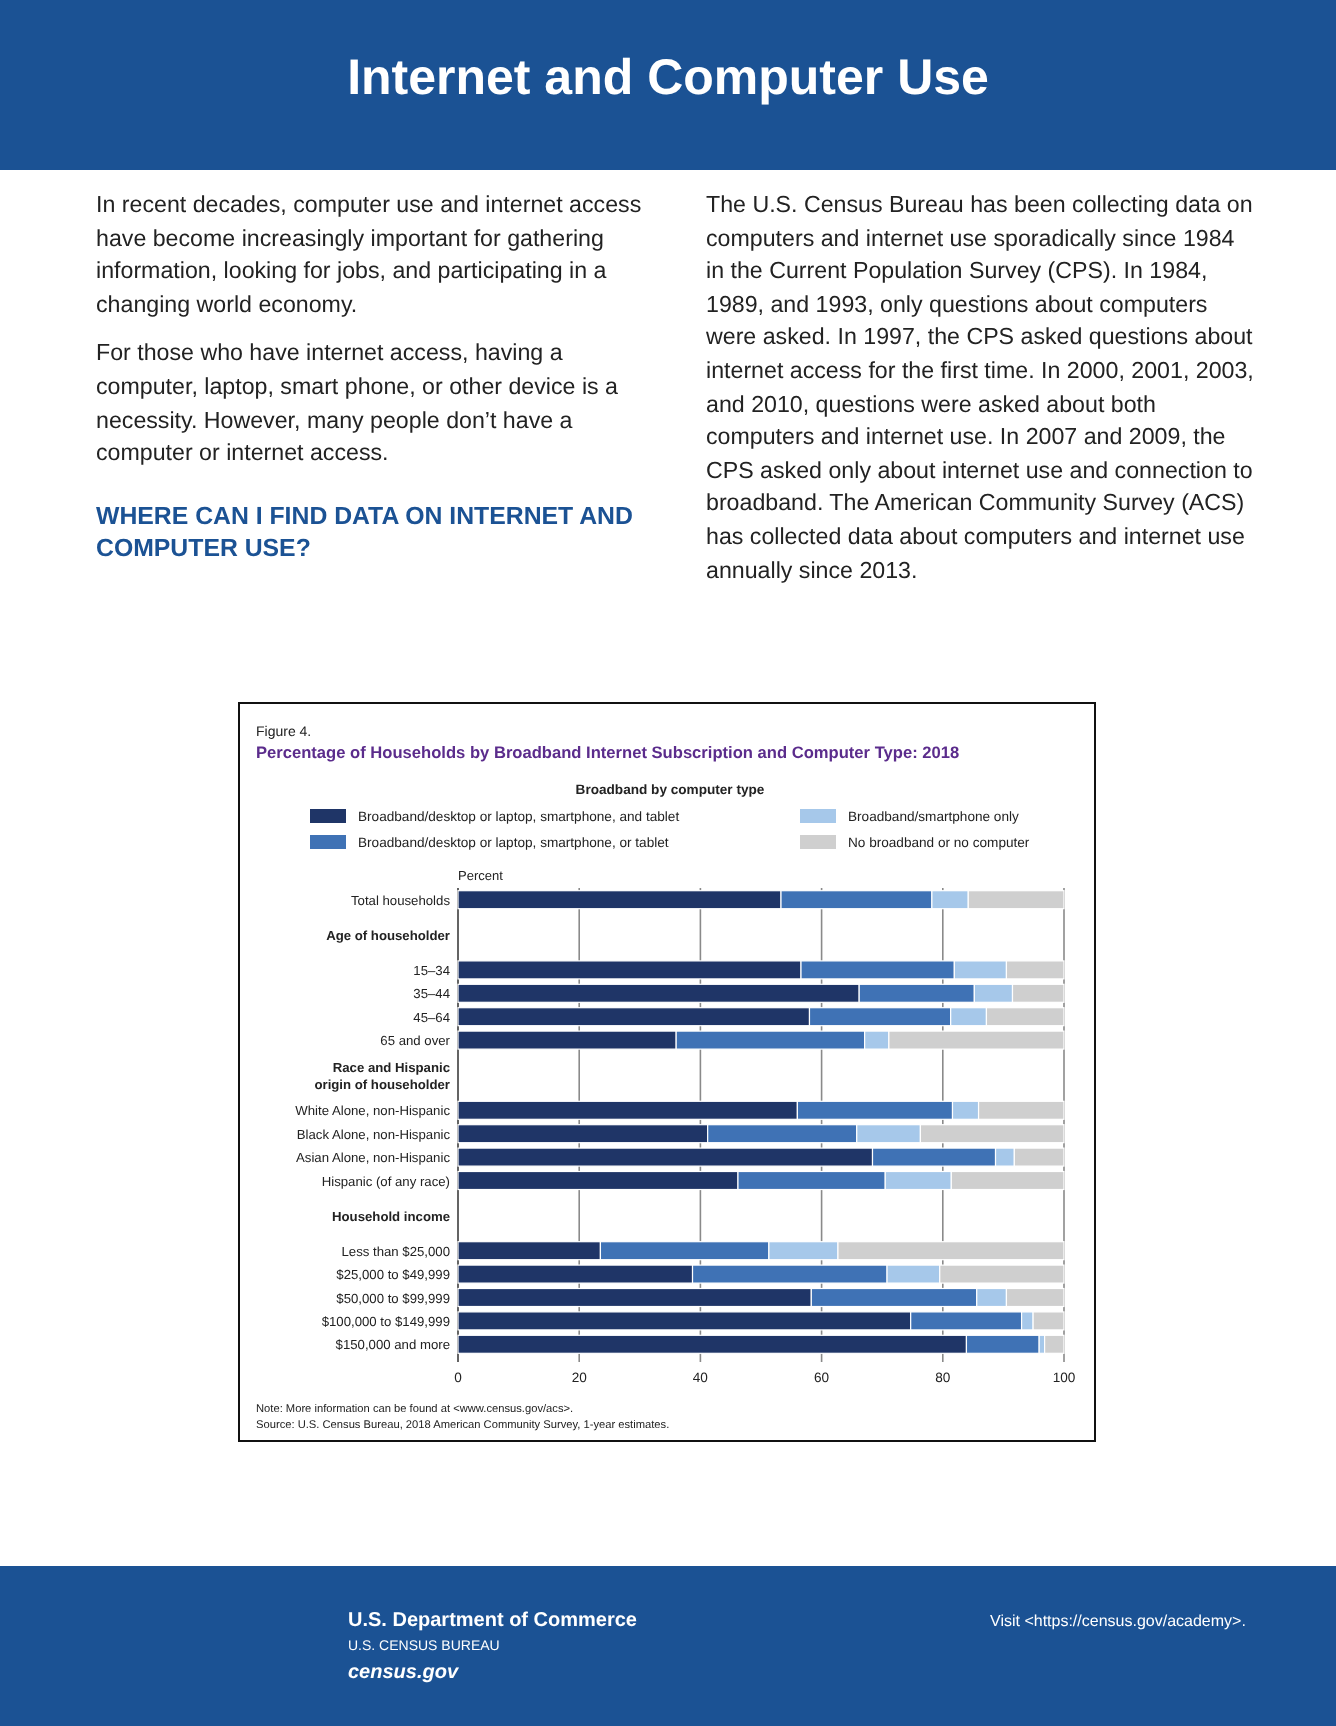  I want to click on text: WHERE CAN I FIND DATA ON INTERNET AND COMPUTER USE?, so click(365, 532).